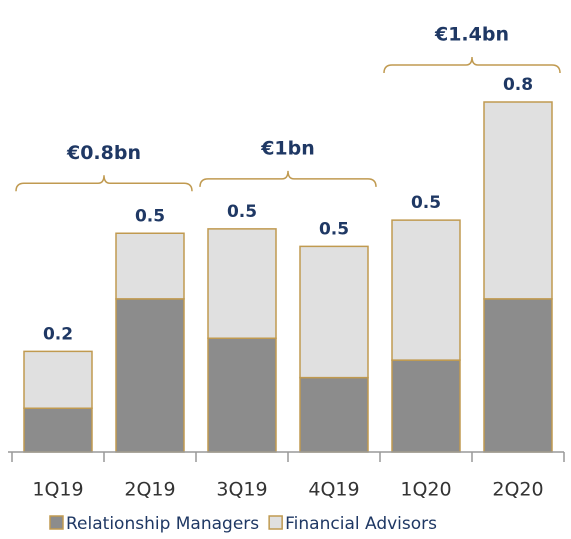 This screenshot has width=571, height=539. What do you see at coordinates (162, 524) in the screenshot?
I see `legend-label: Relationship Managers` at bounding box center [162, 524].